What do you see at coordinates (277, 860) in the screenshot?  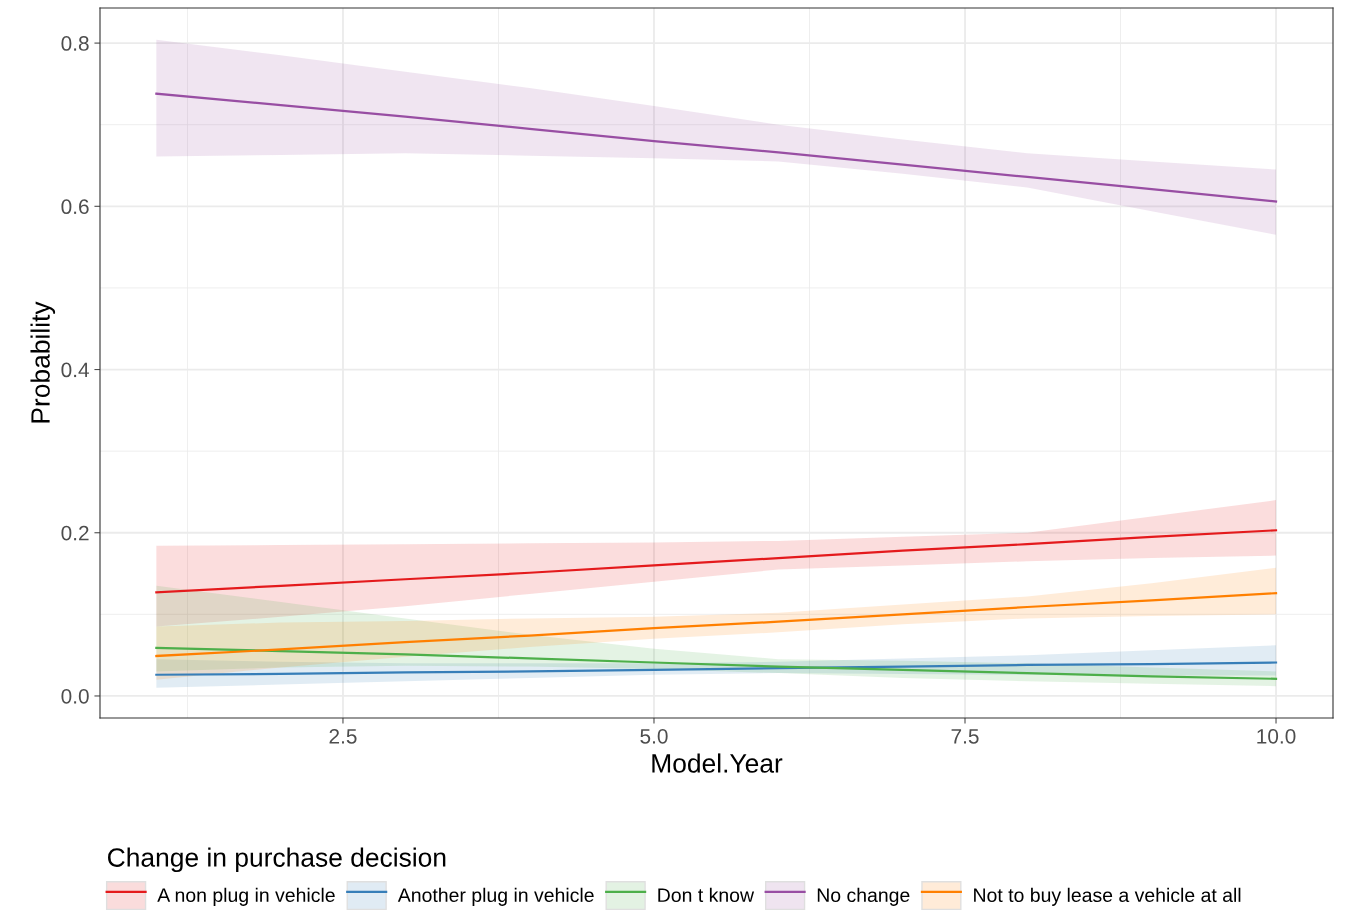 I see `legend-title: Change in purchase decision` at bounding box center [277, 860].